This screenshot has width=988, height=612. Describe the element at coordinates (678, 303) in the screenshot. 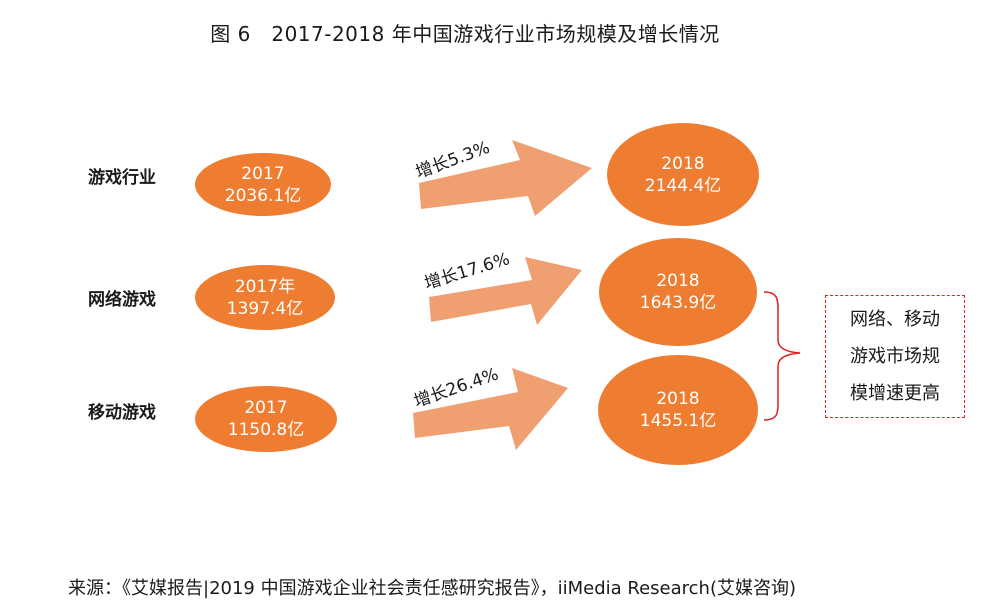

I see `value-label: 1643.9亿` at that location.